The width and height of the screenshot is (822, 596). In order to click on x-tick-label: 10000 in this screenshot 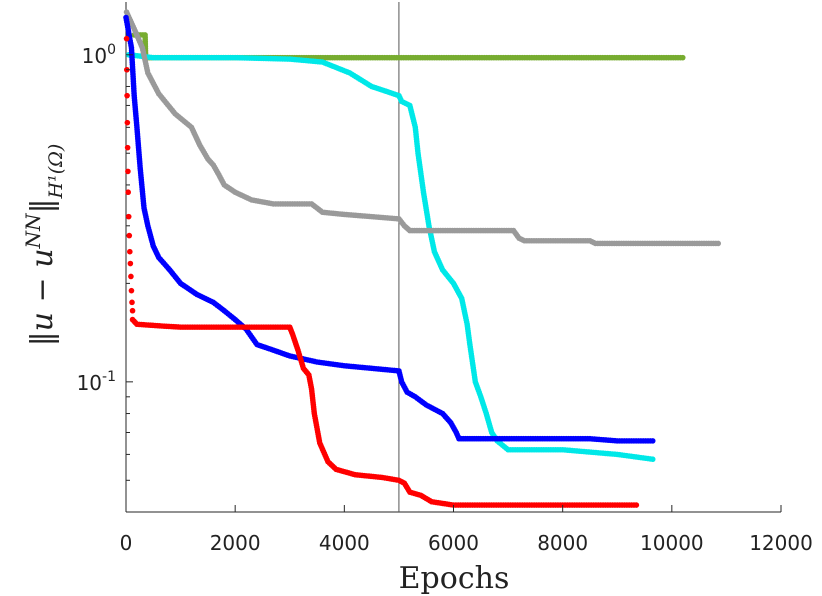, I will do `click(672, 543)`.